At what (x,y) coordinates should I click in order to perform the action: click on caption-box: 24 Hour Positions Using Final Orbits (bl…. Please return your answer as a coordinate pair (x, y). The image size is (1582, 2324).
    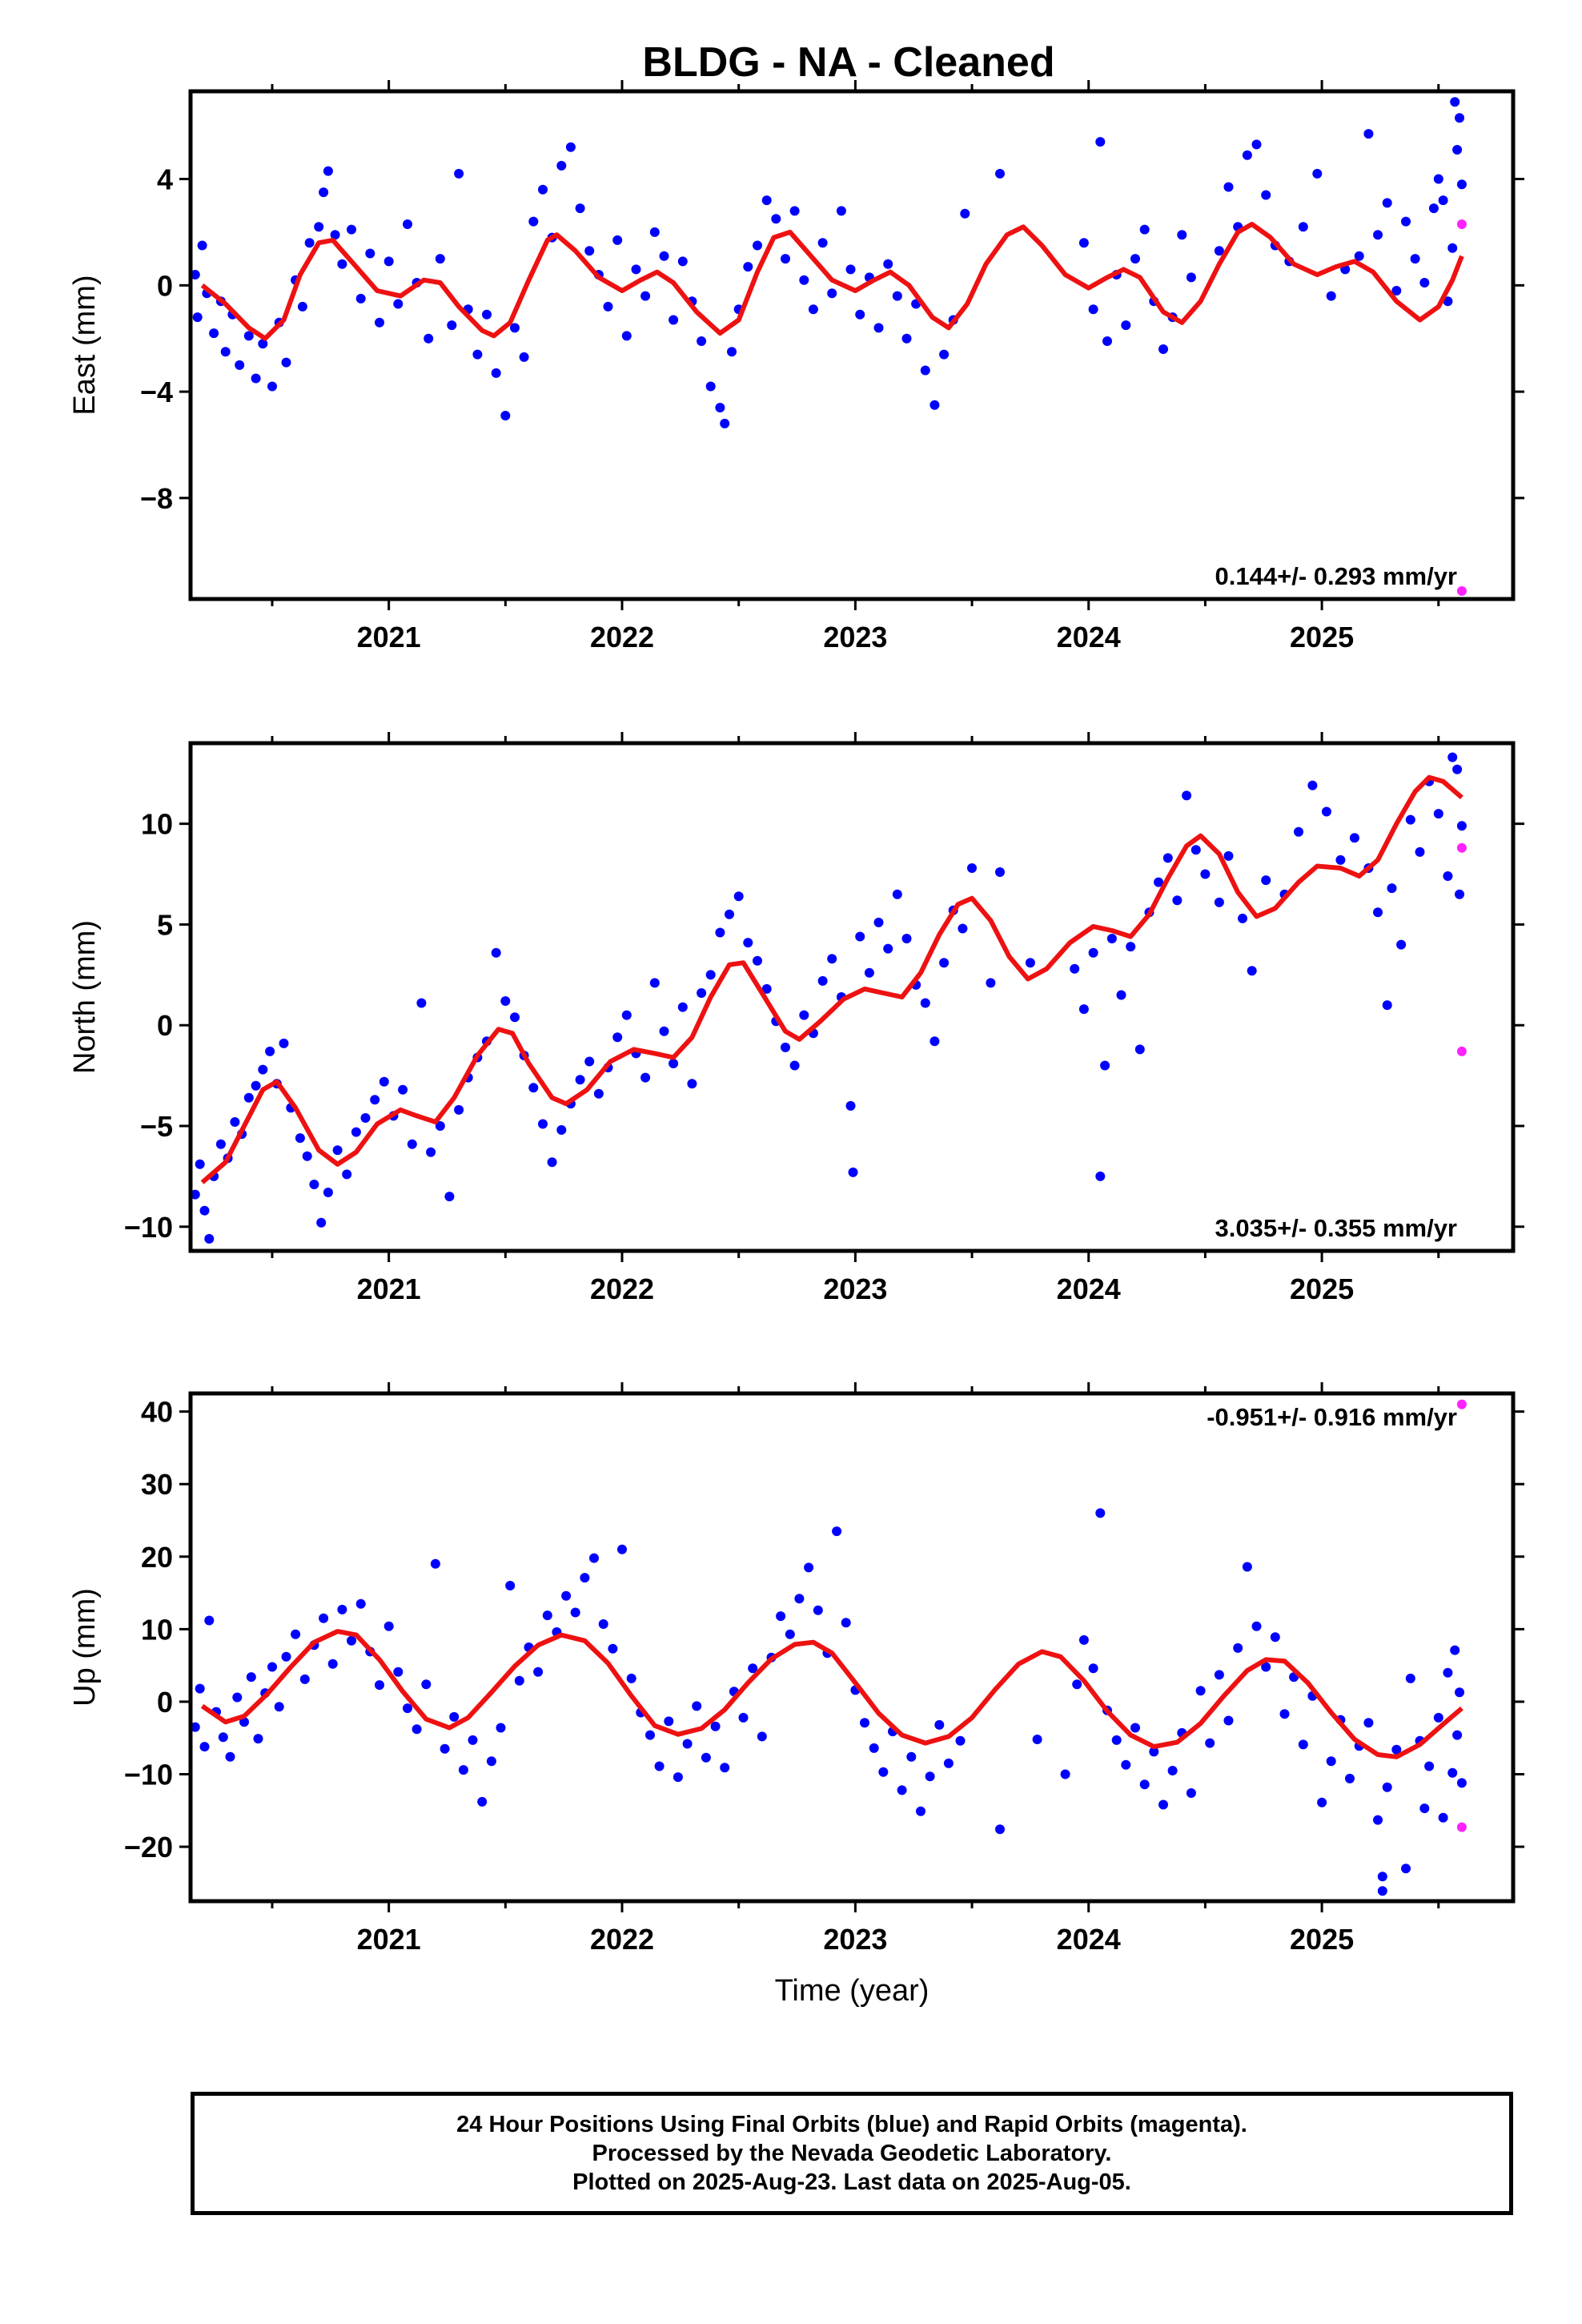
    Looking at the image, I should click on (852, 2153).